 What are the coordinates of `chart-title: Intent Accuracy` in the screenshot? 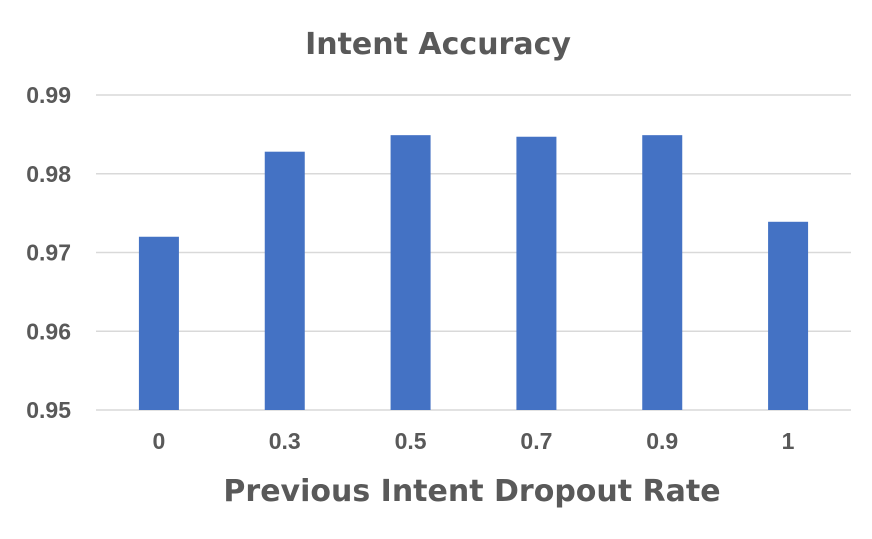 It's located at (438, 44).